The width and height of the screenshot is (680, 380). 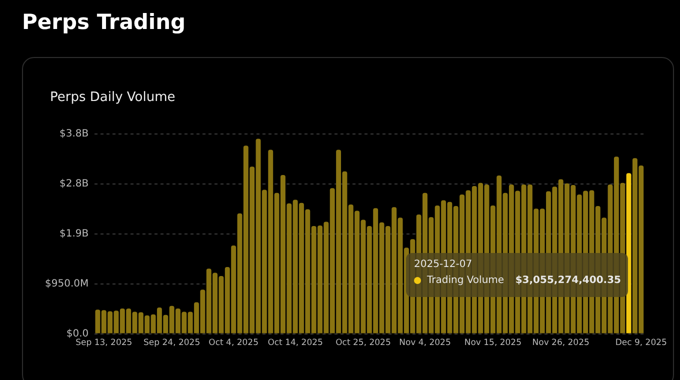 I want to click on x-tick-label: Oct 25, 2025, so click(x=363, y=343).